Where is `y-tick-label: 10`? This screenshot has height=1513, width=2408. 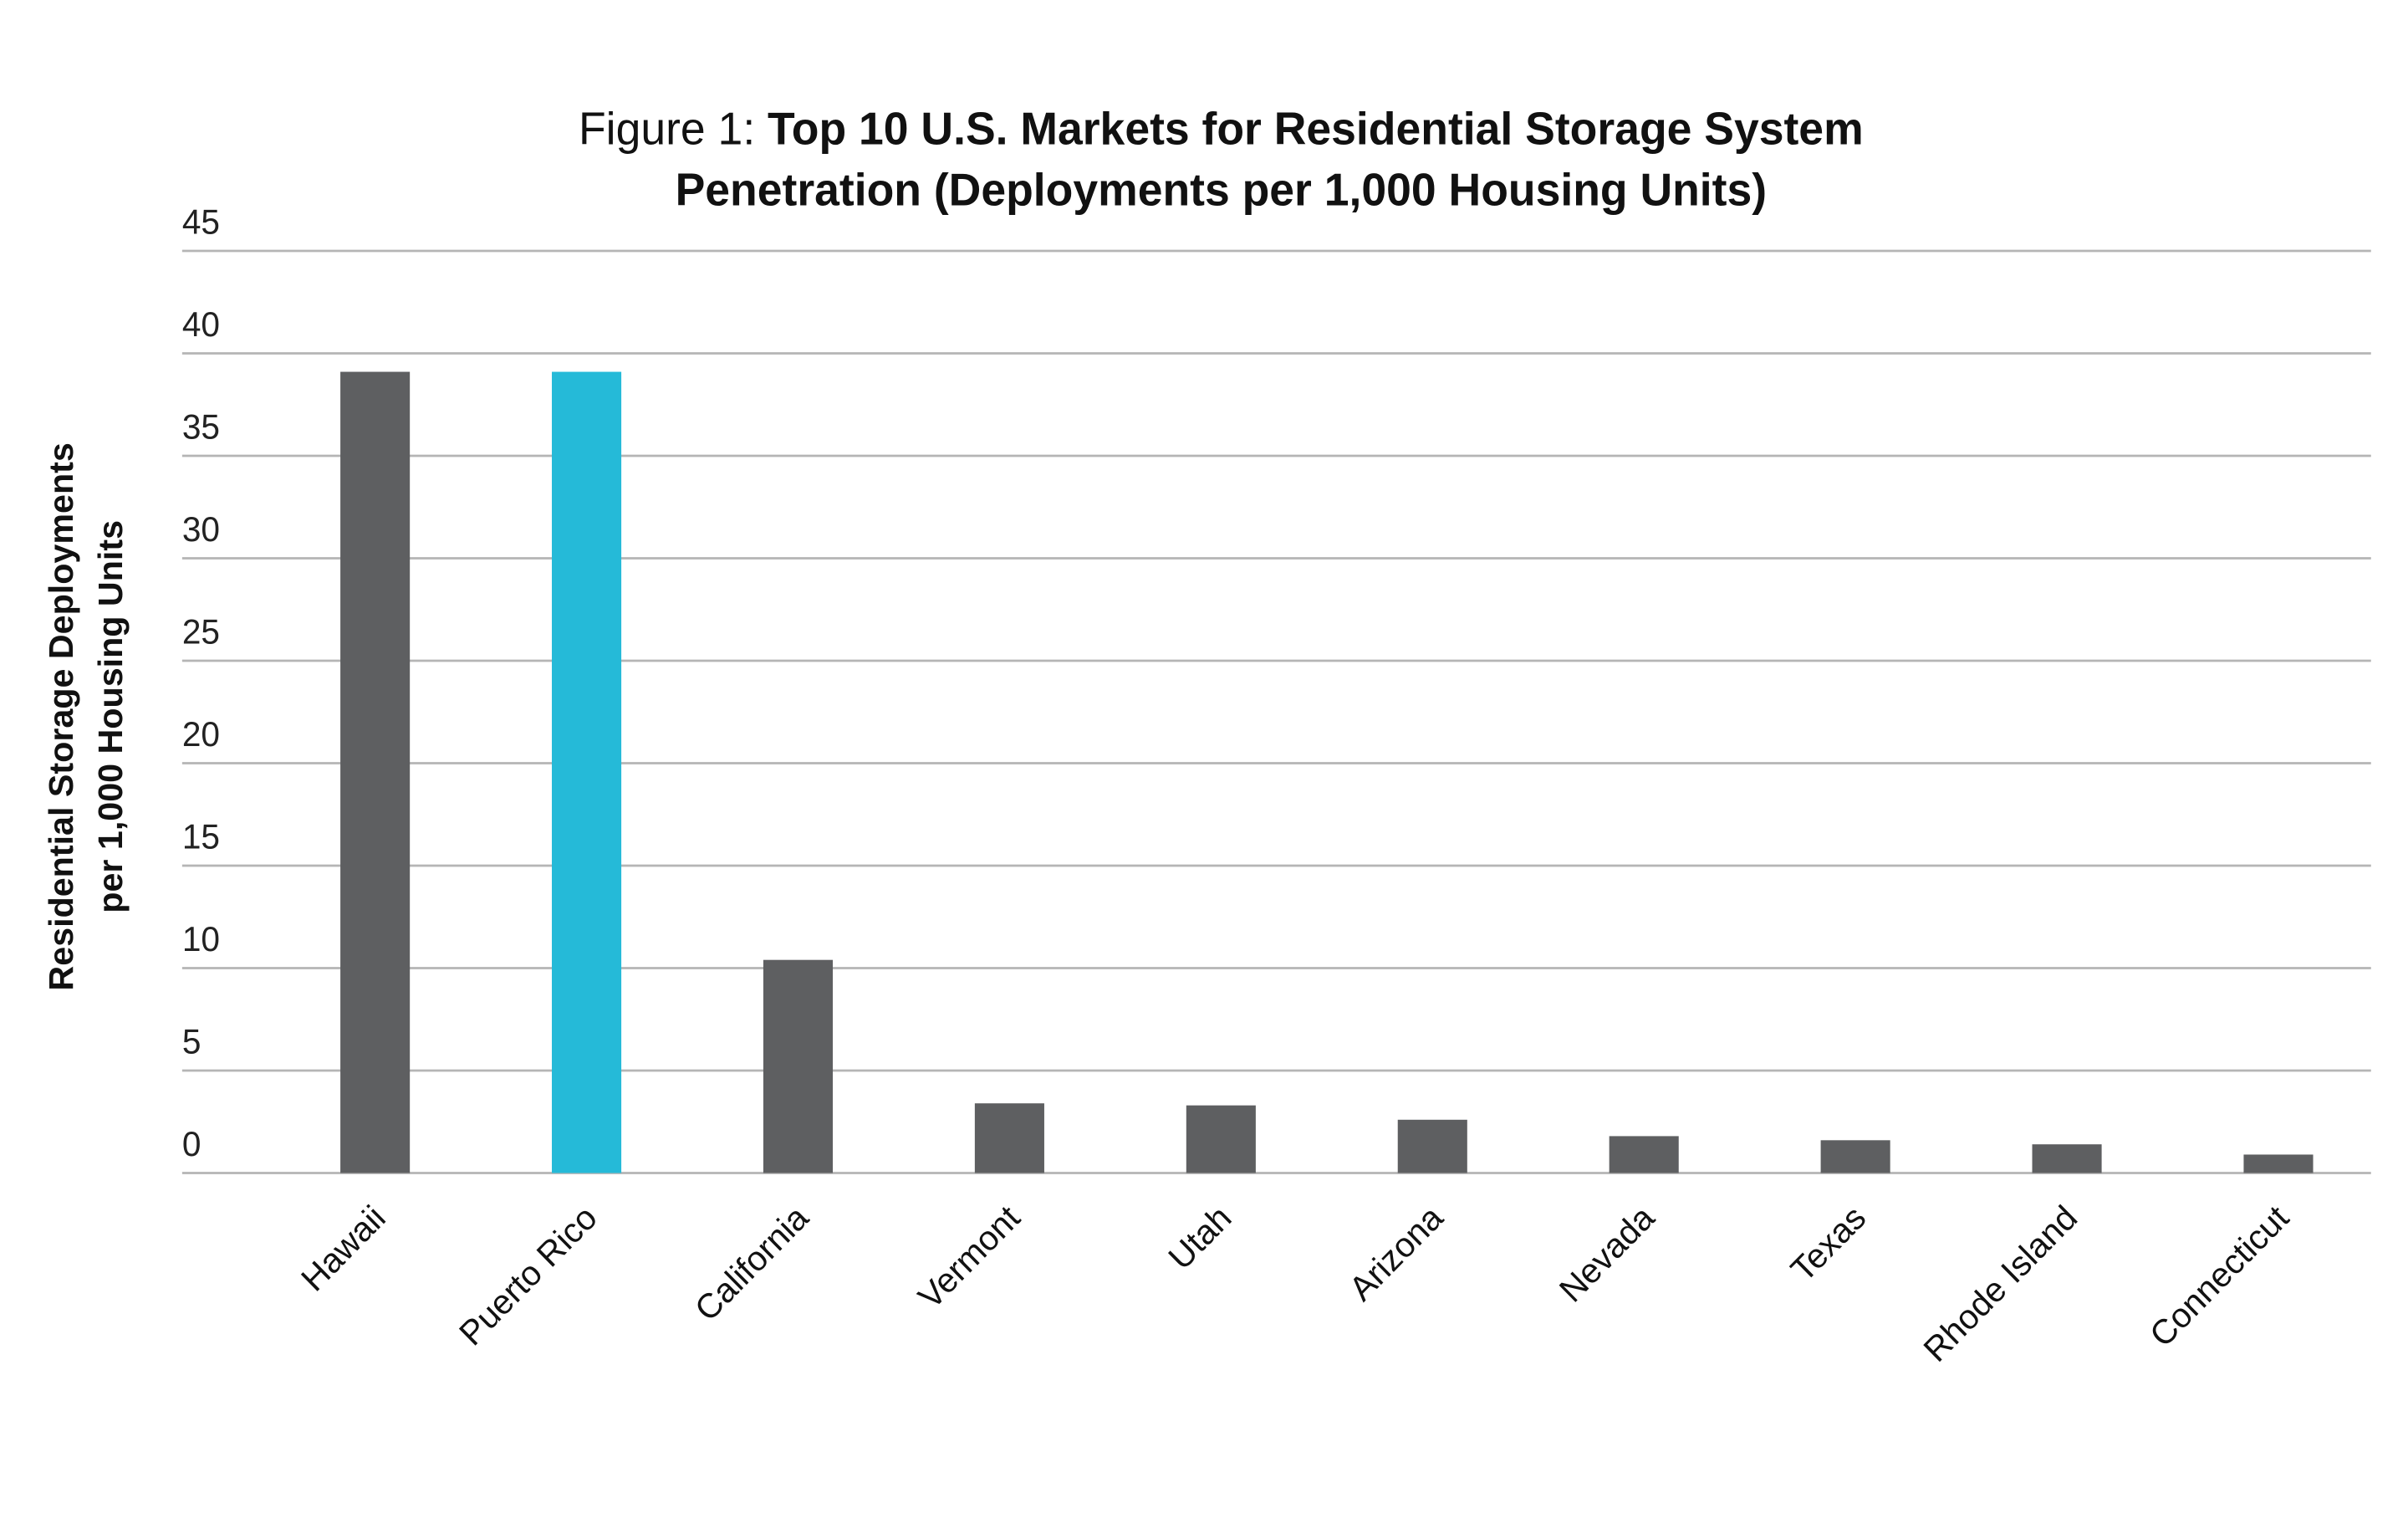 y-tick-label: 10 is located at coordinates (201, 939).